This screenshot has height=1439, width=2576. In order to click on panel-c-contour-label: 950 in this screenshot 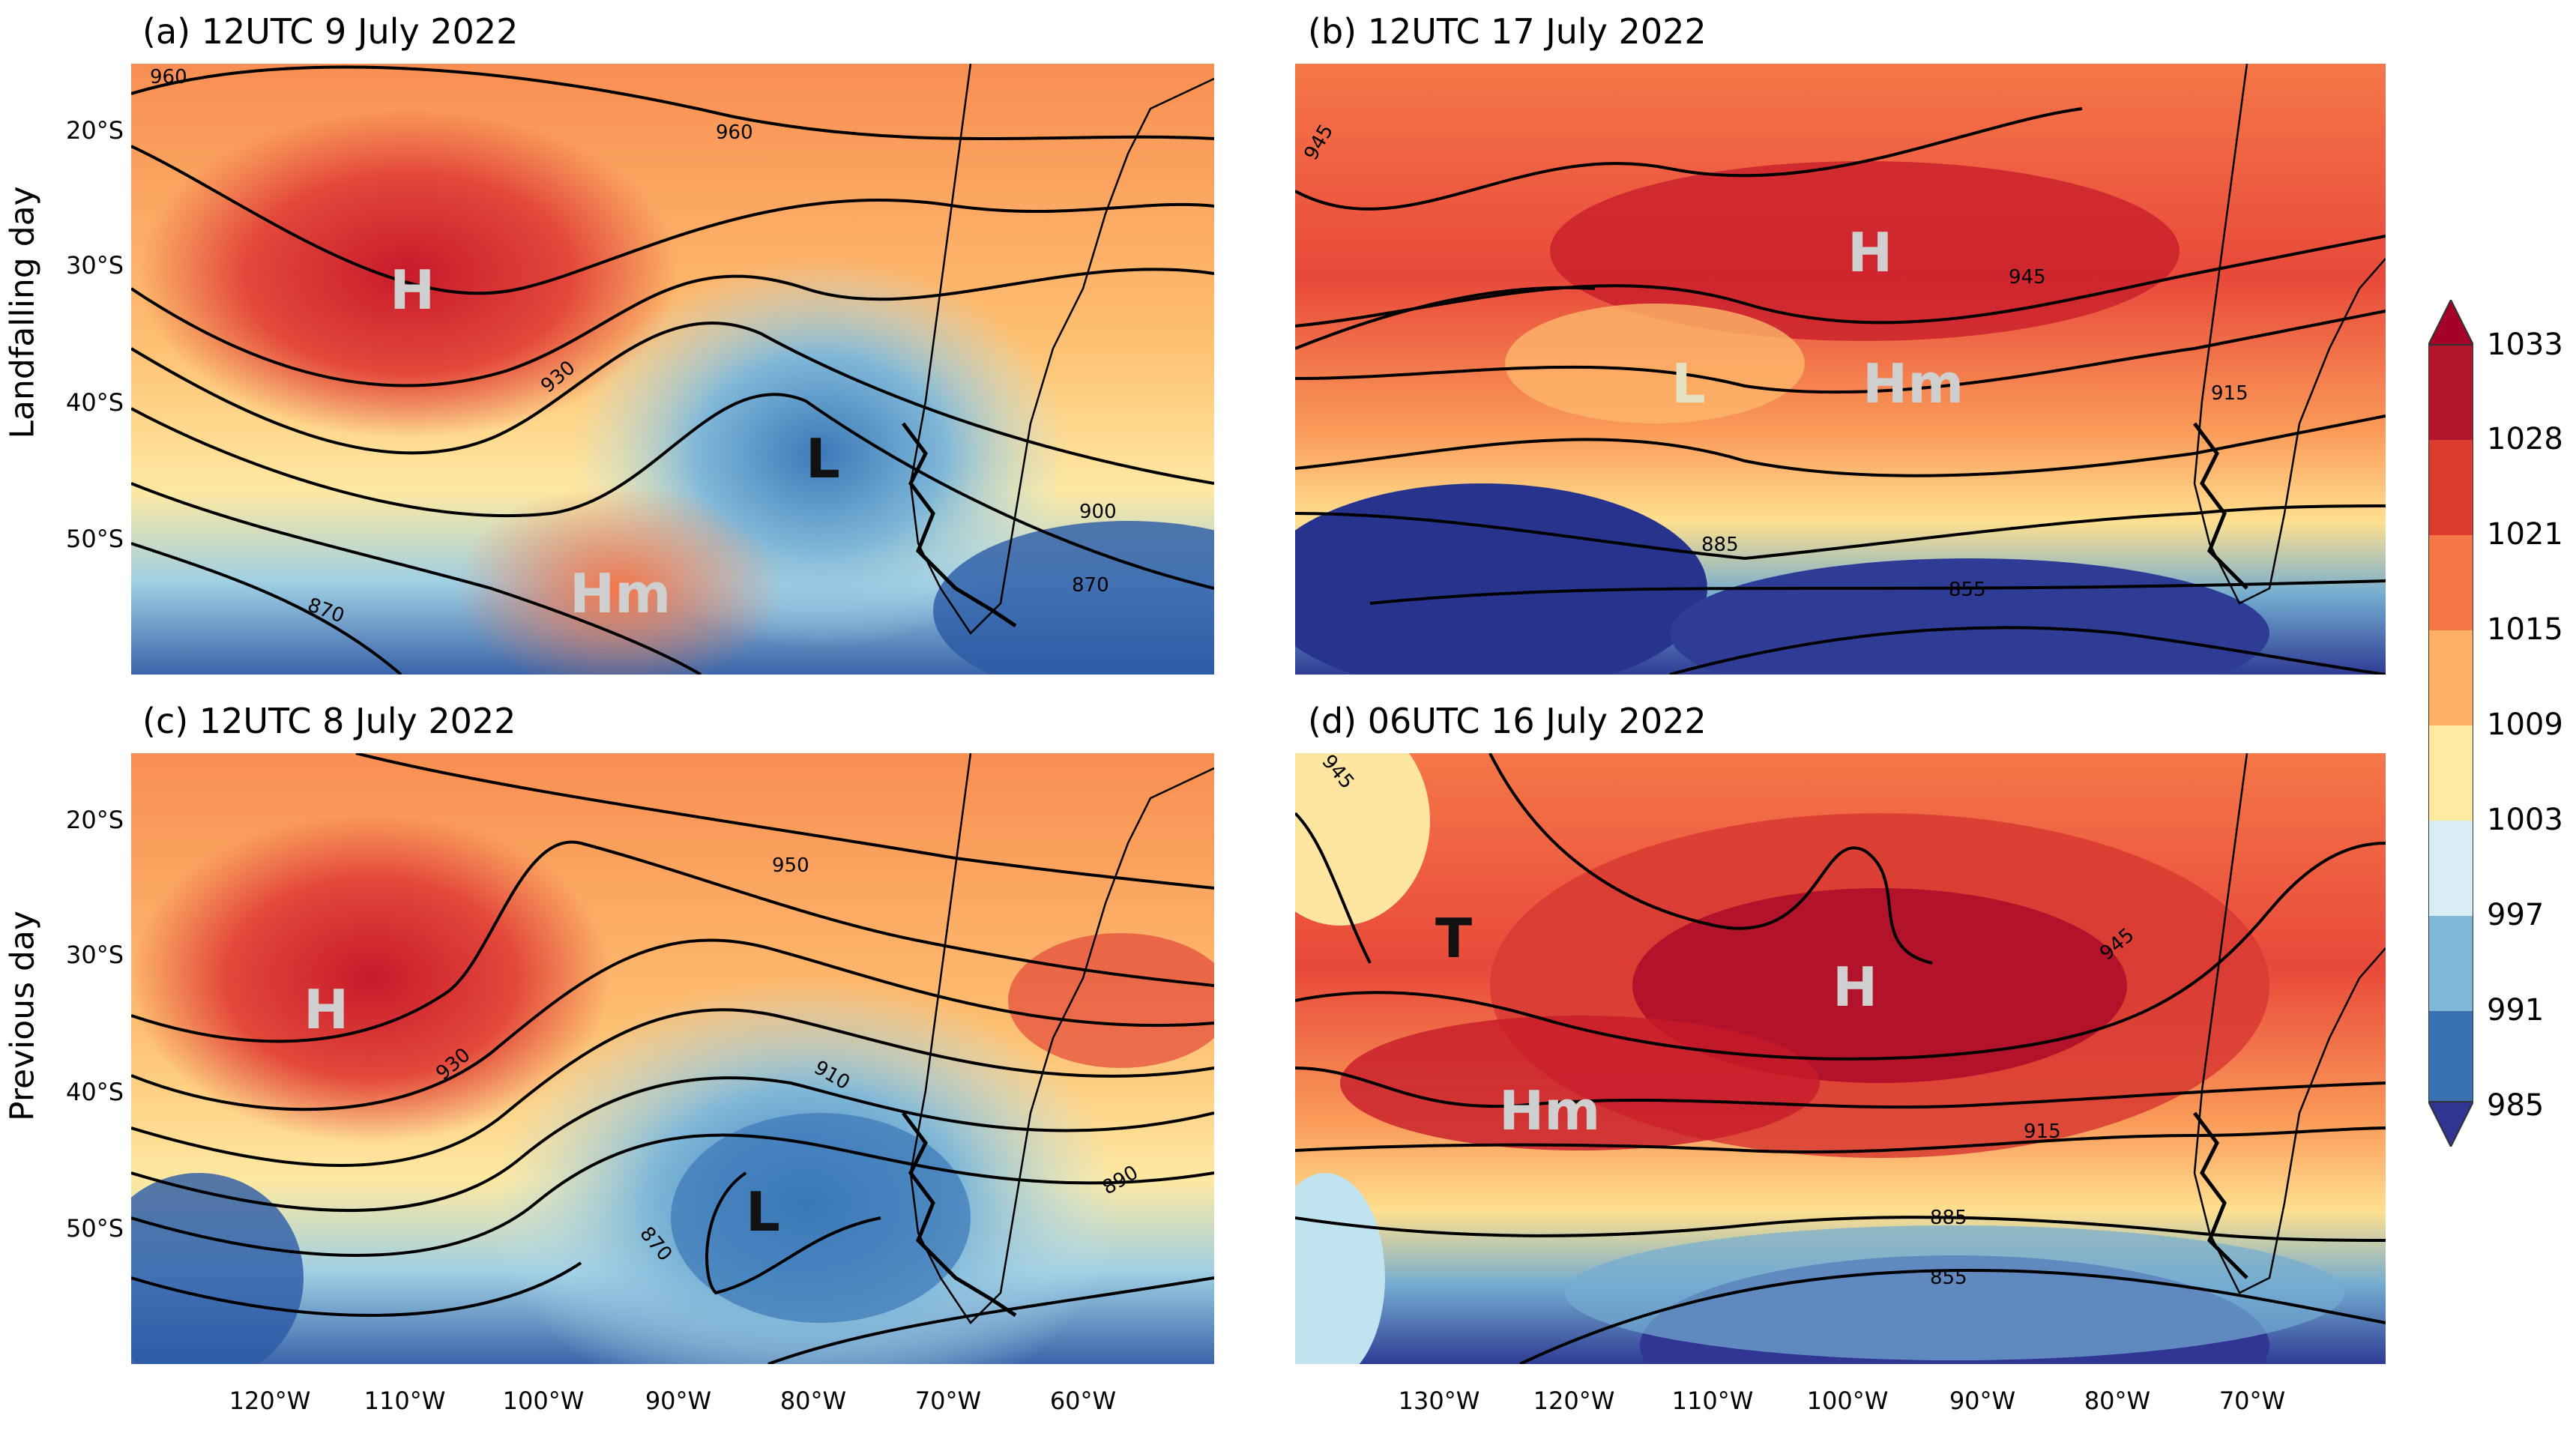, I will do `click(791, 865)`.